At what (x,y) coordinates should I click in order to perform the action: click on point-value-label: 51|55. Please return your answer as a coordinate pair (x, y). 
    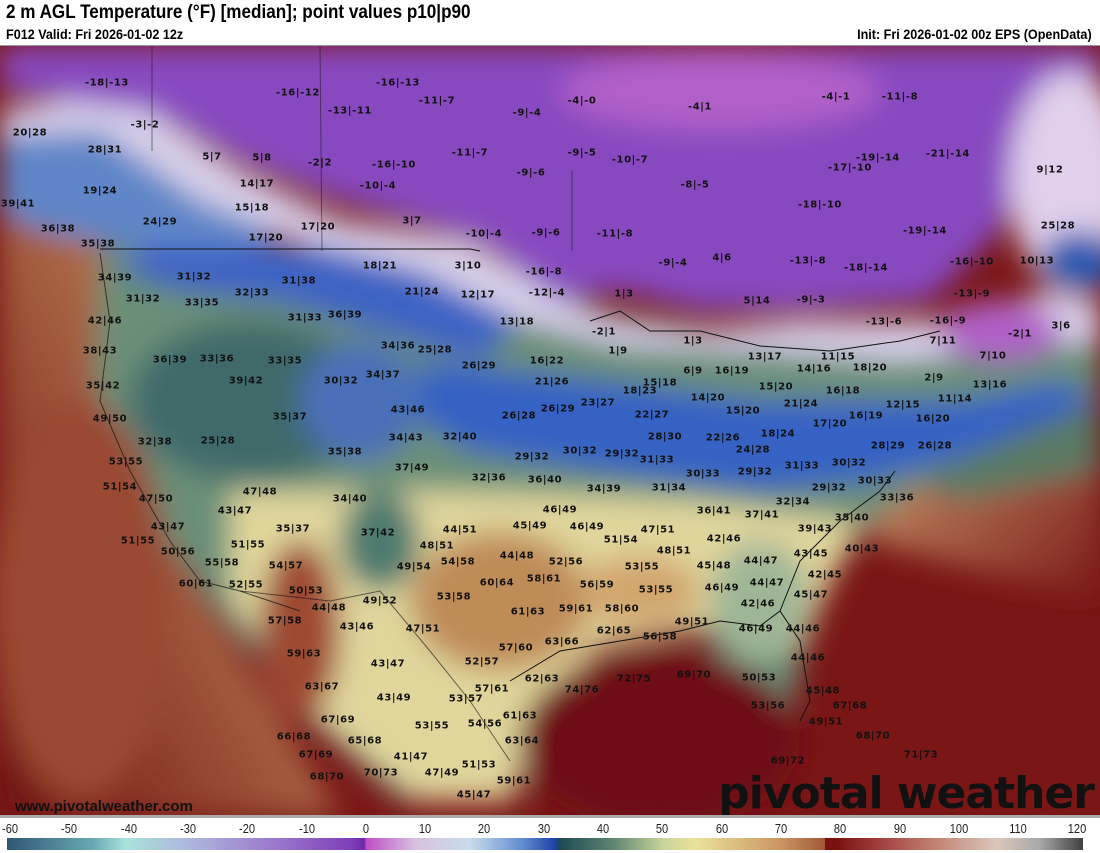
    Looking at the image, I should click on (248, 545).